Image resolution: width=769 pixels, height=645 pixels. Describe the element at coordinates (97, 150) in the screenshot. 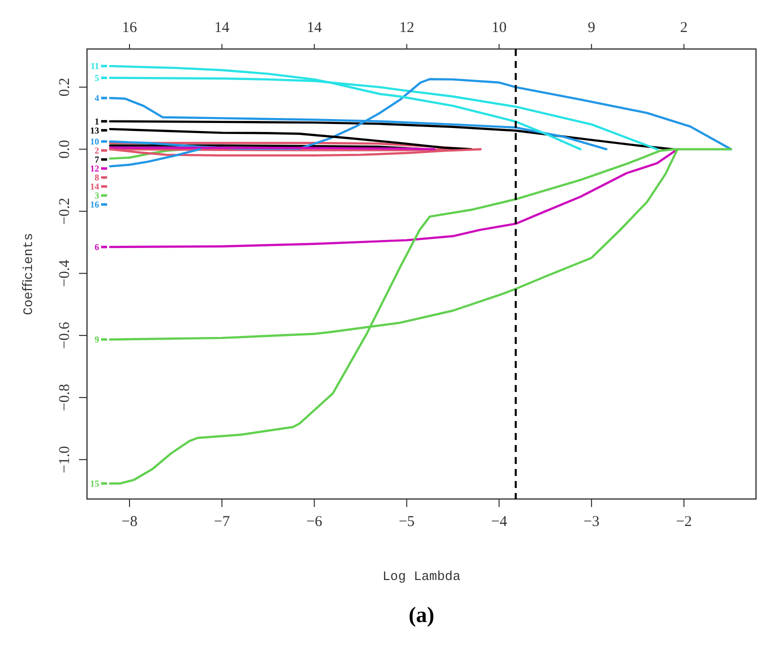

I see `legend-label: 2` at that location.